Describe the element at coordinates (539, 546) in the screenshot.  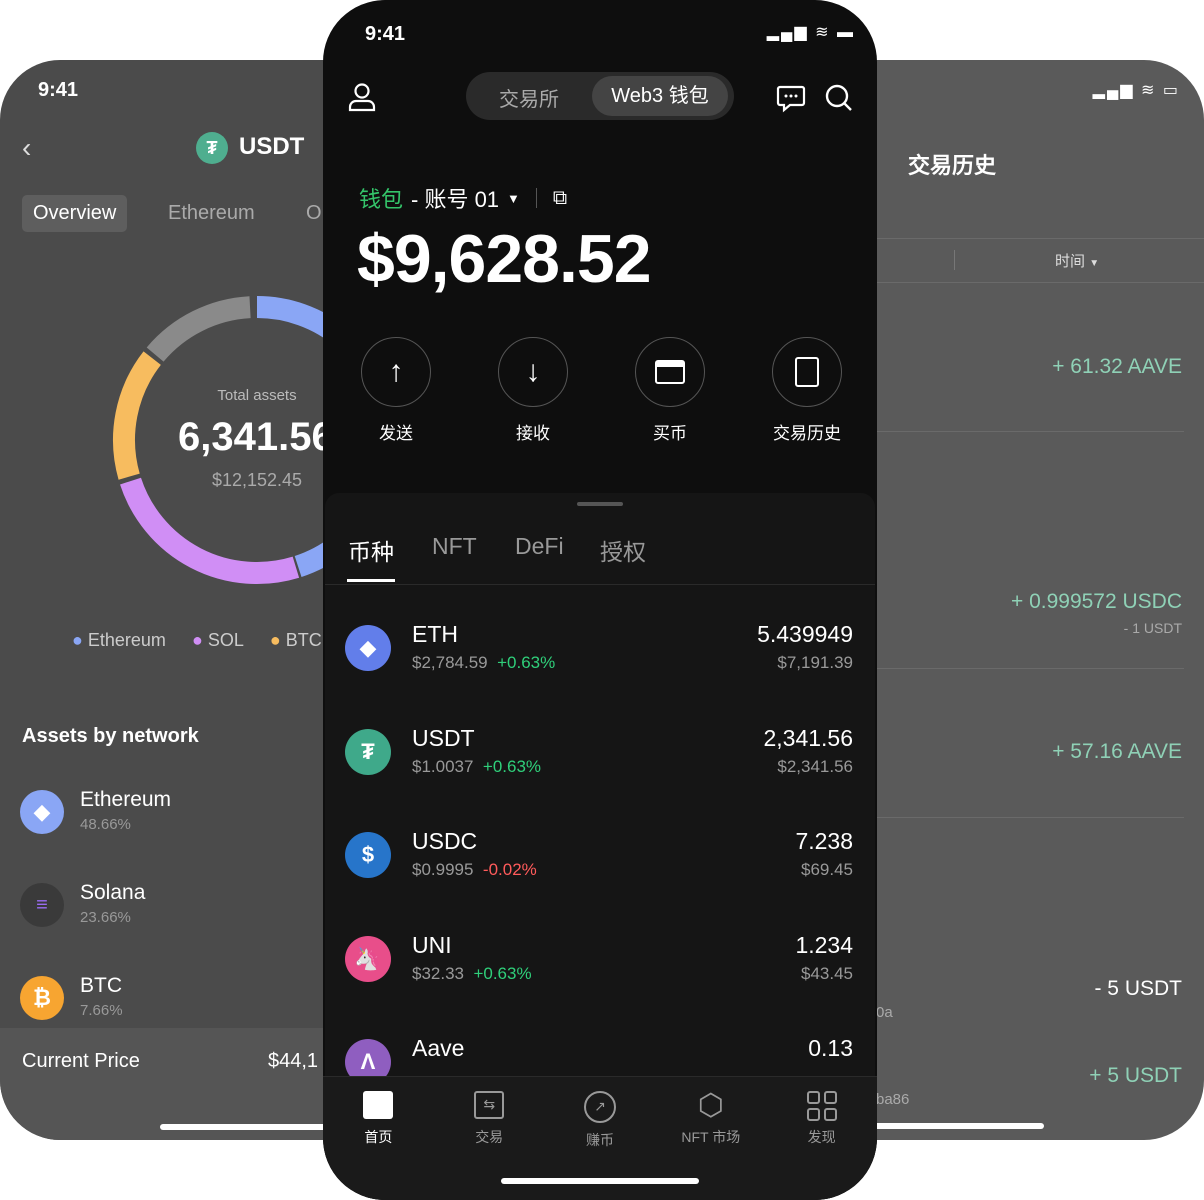
I see `tab-defi: DeFi` at that location.